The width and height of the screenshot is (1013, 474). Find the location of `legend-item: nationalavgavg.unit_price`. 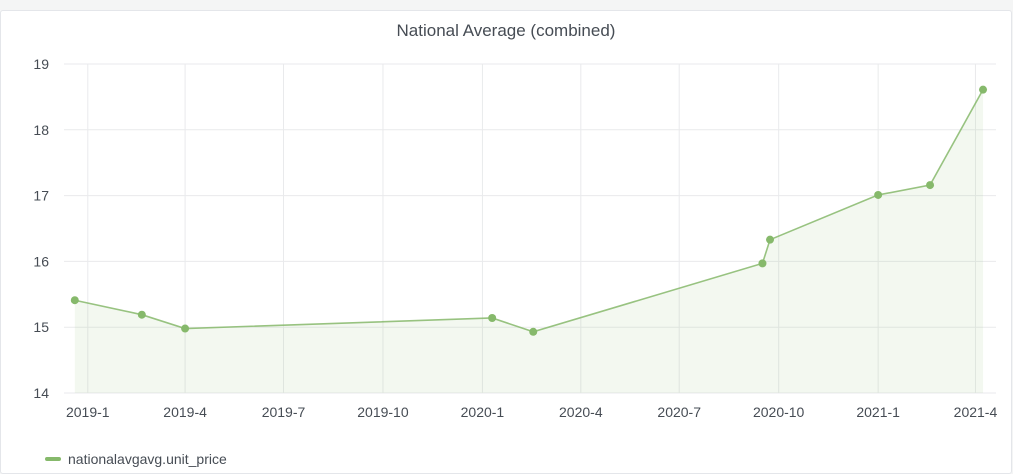

legend-item: nationalavgavg.unit_price is located at coordinates (136, 459).